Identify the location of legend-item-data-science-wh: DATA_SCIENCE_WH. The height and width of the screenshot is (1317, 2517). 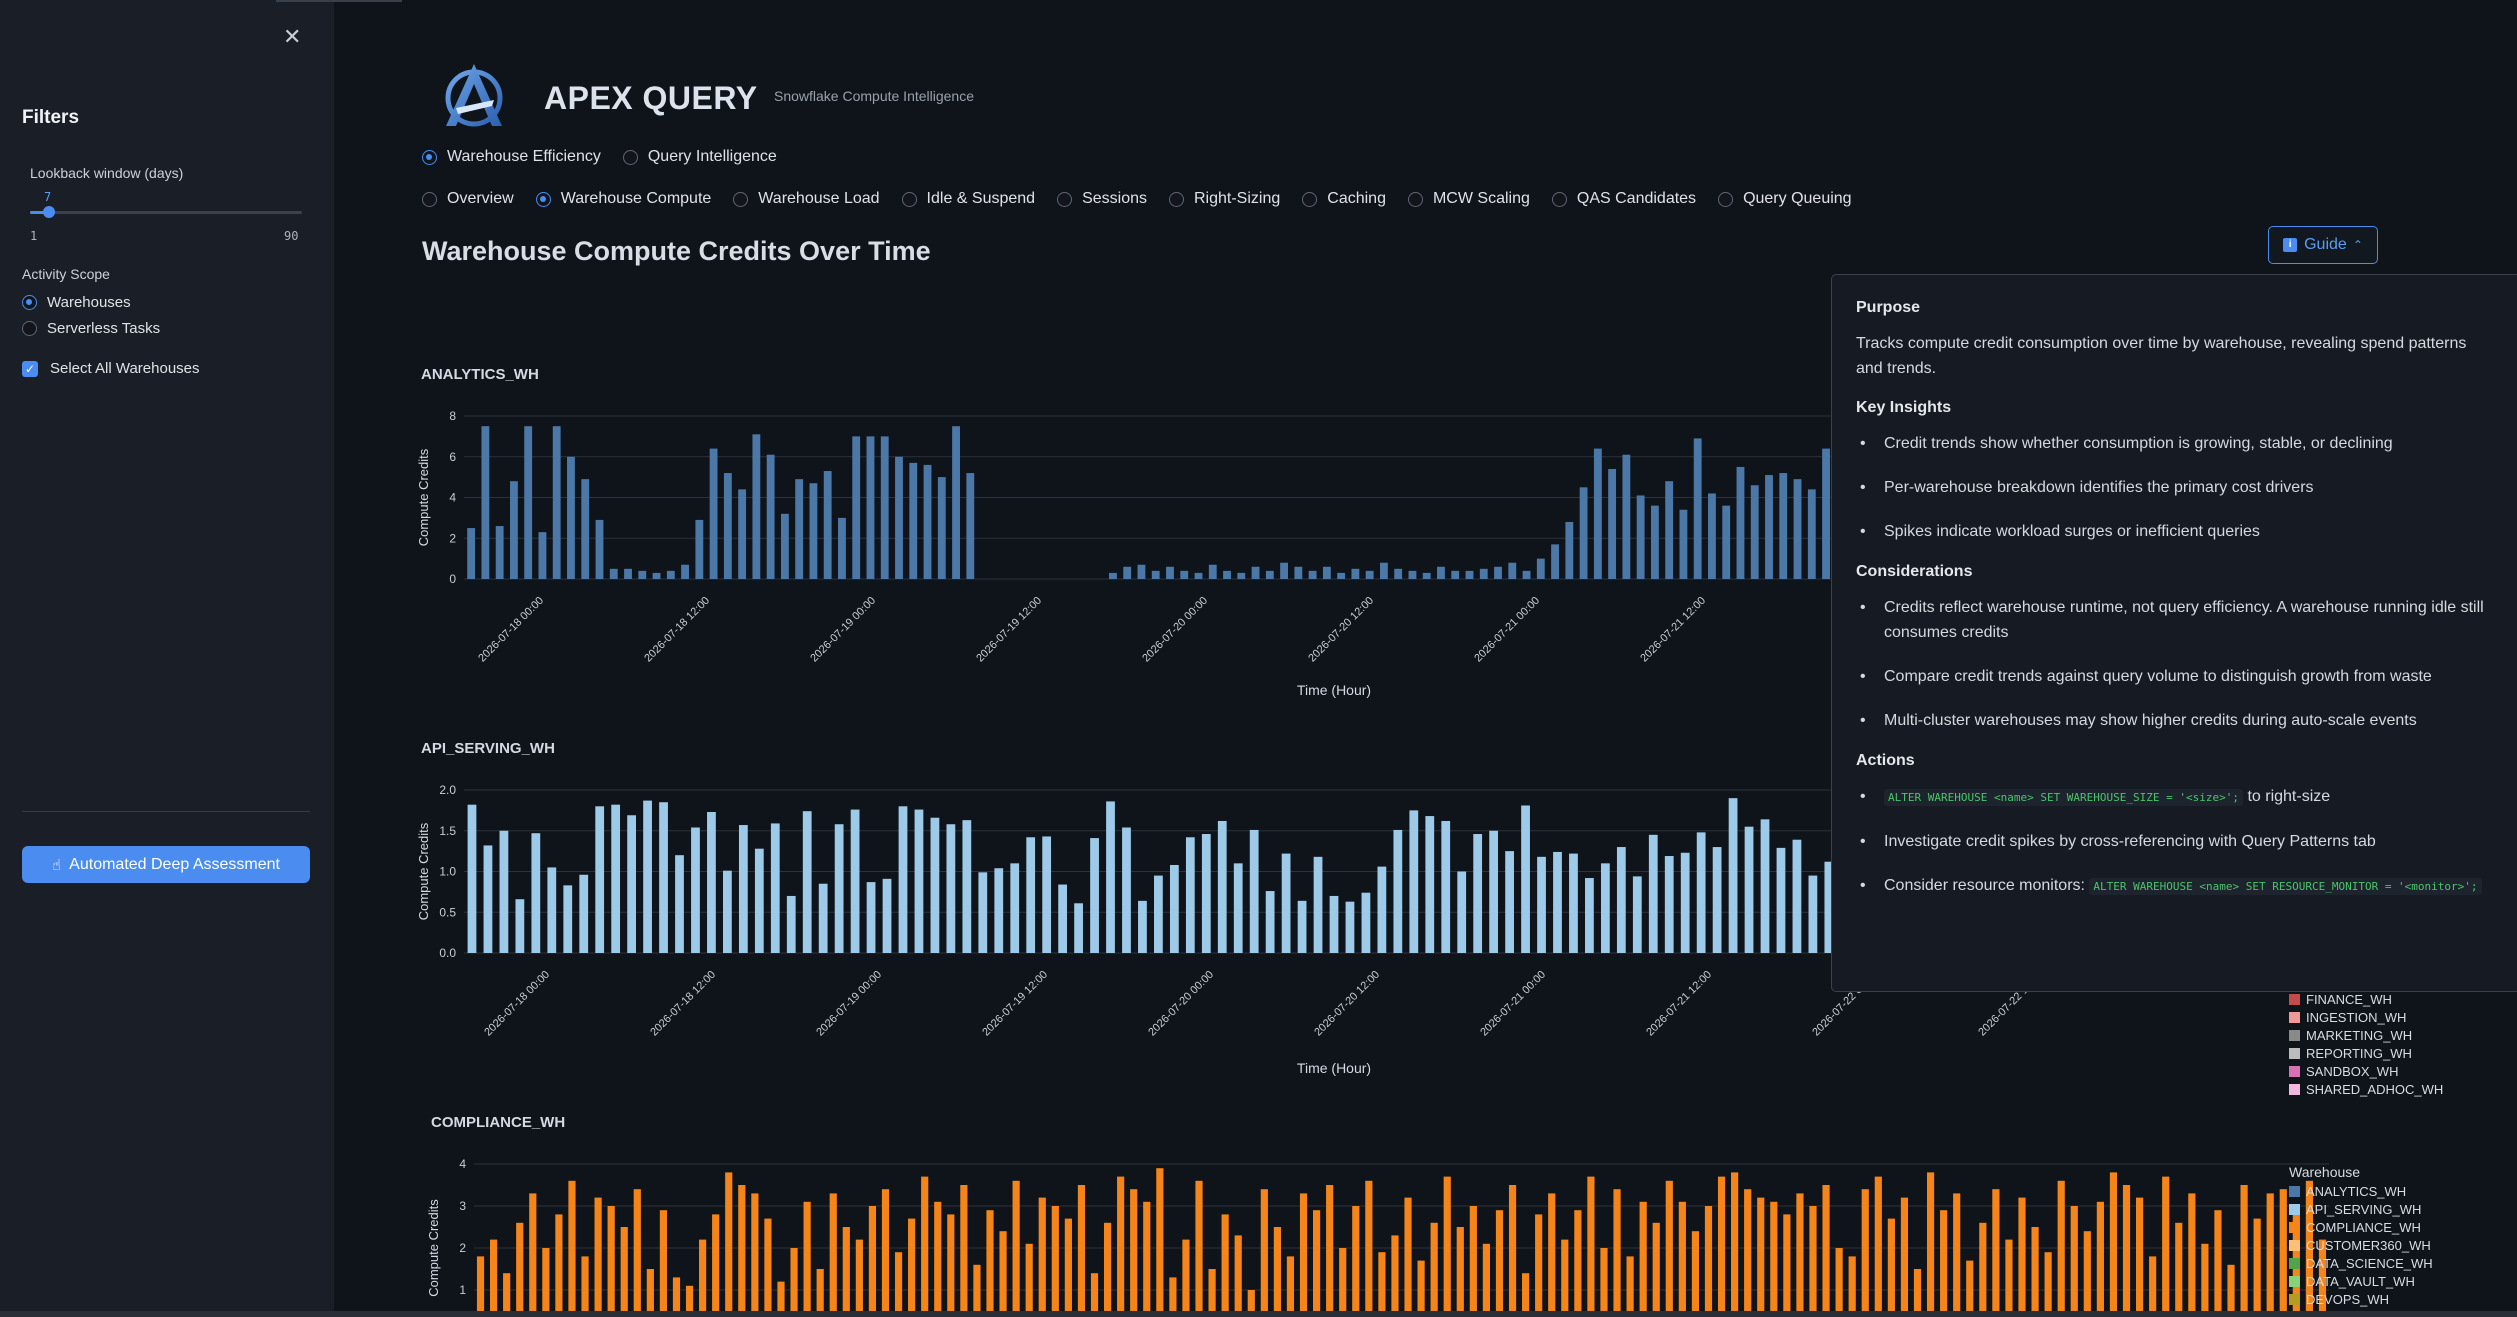
(2361, 1263).